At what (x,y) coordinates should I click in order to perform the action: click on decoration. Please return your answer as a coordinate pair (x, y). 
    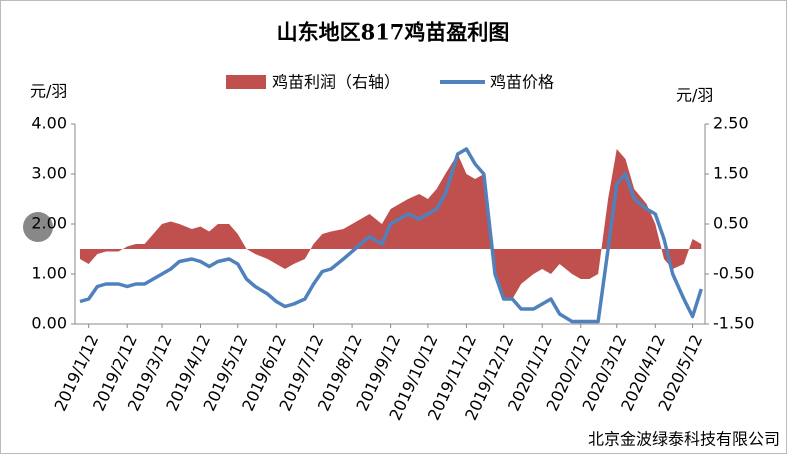
    Looking at the image, I should click on (38, 227).